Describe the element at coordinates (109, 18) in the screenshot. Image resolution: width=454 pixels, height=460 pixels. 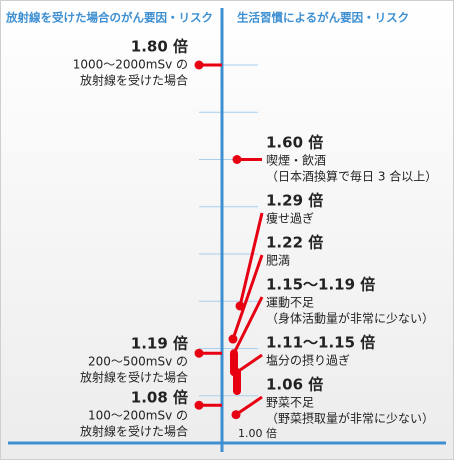
I see `left-title: 放射線を受けた場合のがん要因・リスク` at that location.